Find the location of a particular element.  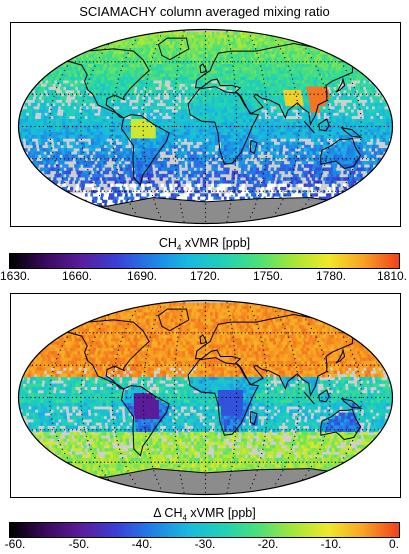

bottom-tick: -30. is located at coordinates (205, 544).